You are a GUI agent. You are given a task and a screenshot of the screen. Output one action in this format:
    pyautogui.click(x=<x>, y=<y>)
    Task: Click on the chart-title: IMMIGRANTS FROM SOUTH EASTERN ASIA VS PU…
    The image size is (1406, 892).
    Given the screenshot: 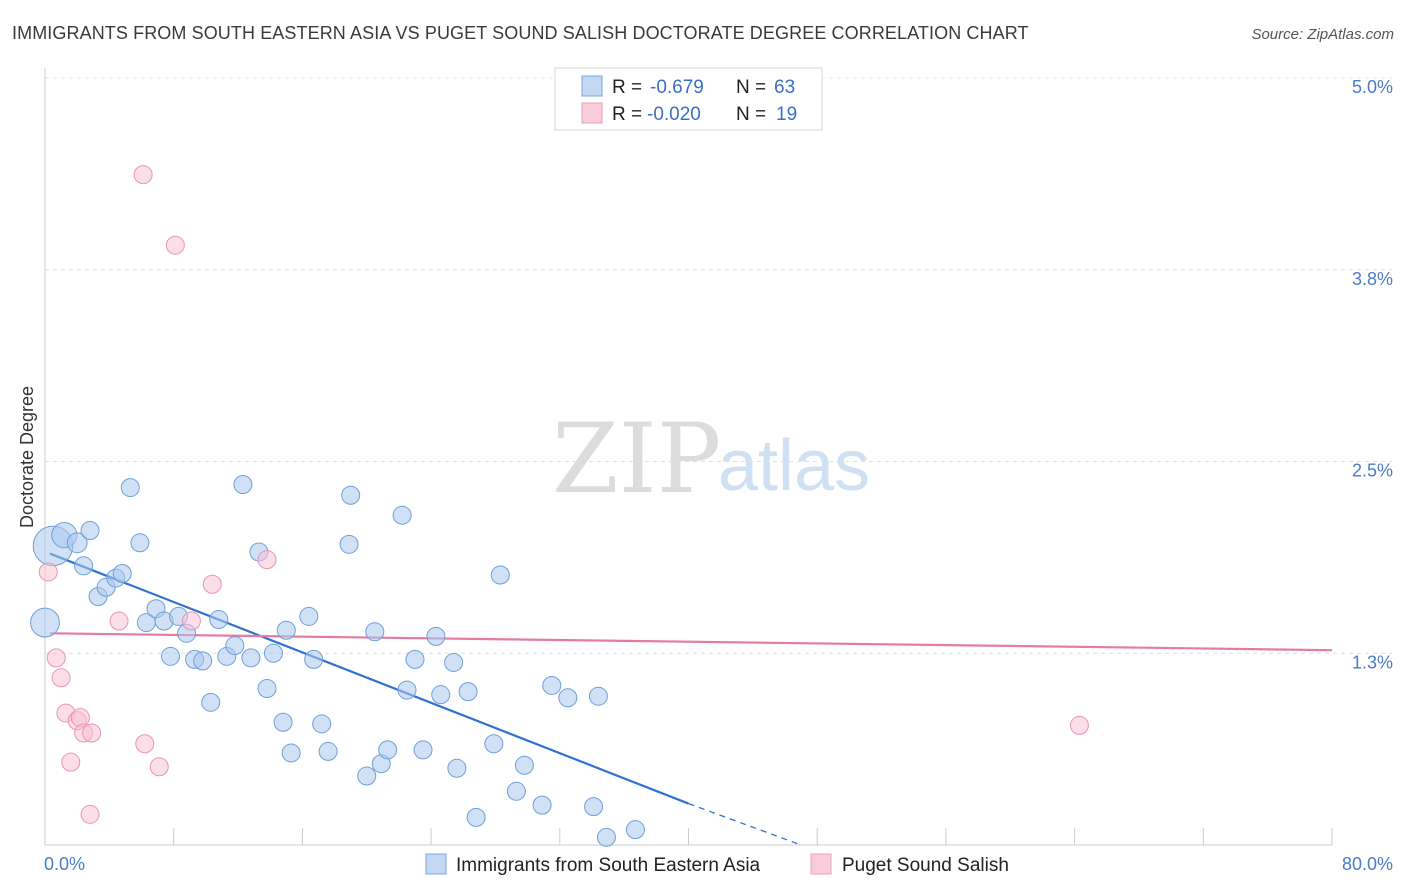 What is the action you would take?
    pyautogui.click(x=520, y=33)
    